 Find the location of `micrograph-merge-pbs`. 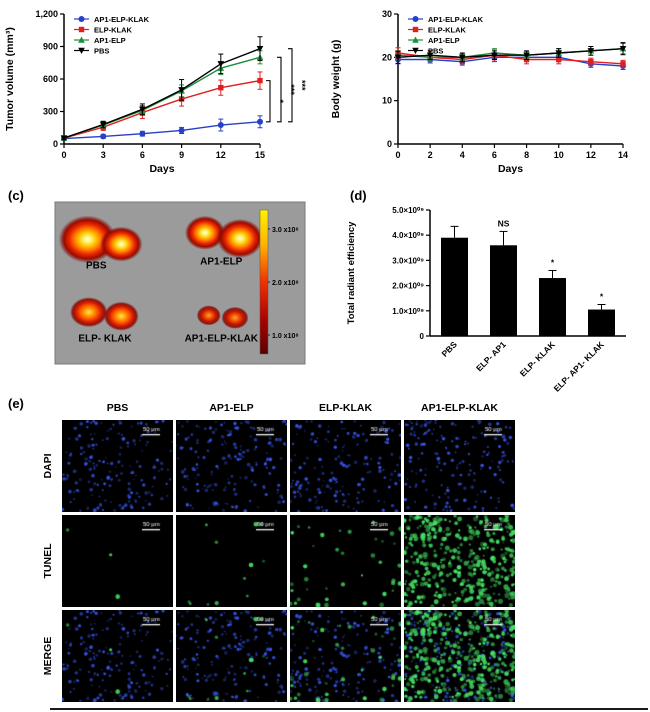

micrograph-merge-pbs is located at coordinates (117, 656).